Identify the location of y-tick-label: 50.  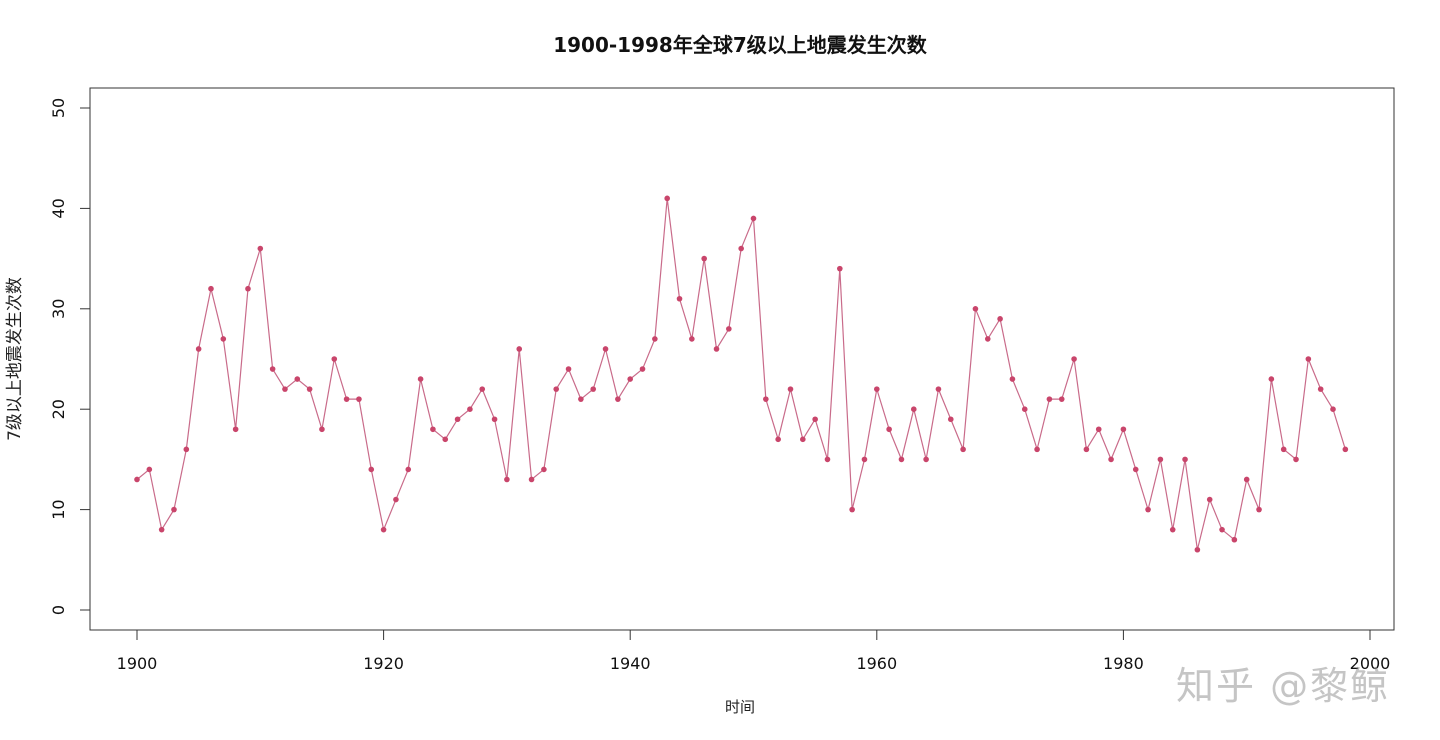
(58, 108).